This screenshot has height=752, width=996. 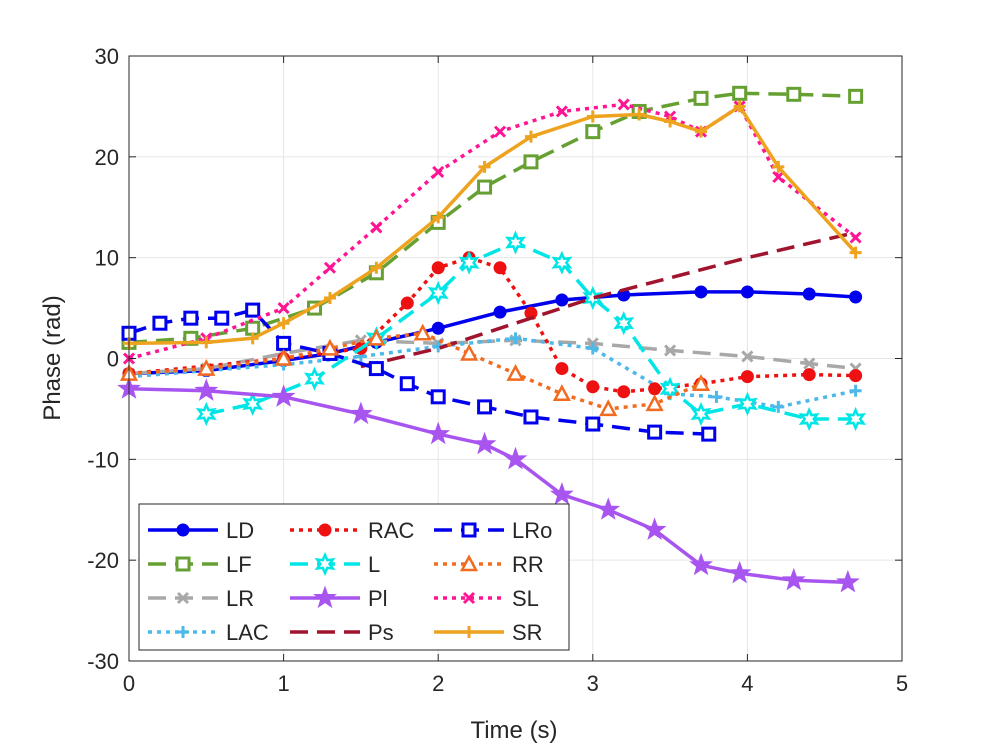 What do you see at coordinates (415, 371) in the screenshot?
I see `series-line-rr` at bounding box center [415, 371].